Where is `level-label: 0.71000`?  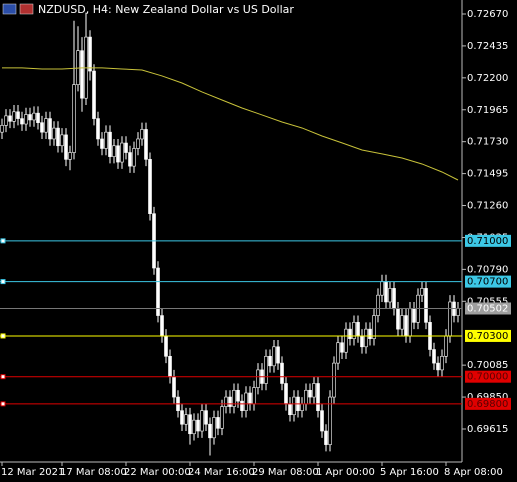
level-label: 0.71000 is located at coordinates (487, 241).